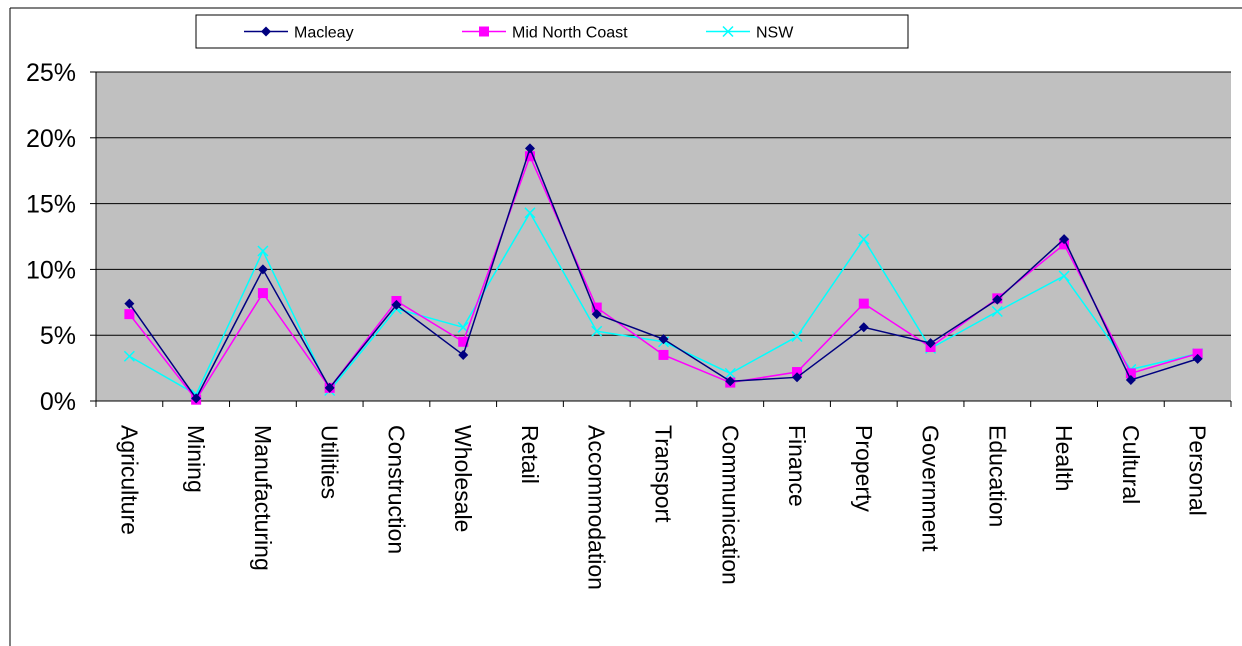  Describe the element at coordinates (1198, 470) in the screenshot. I see `x-tick-label: Personal` at that location.